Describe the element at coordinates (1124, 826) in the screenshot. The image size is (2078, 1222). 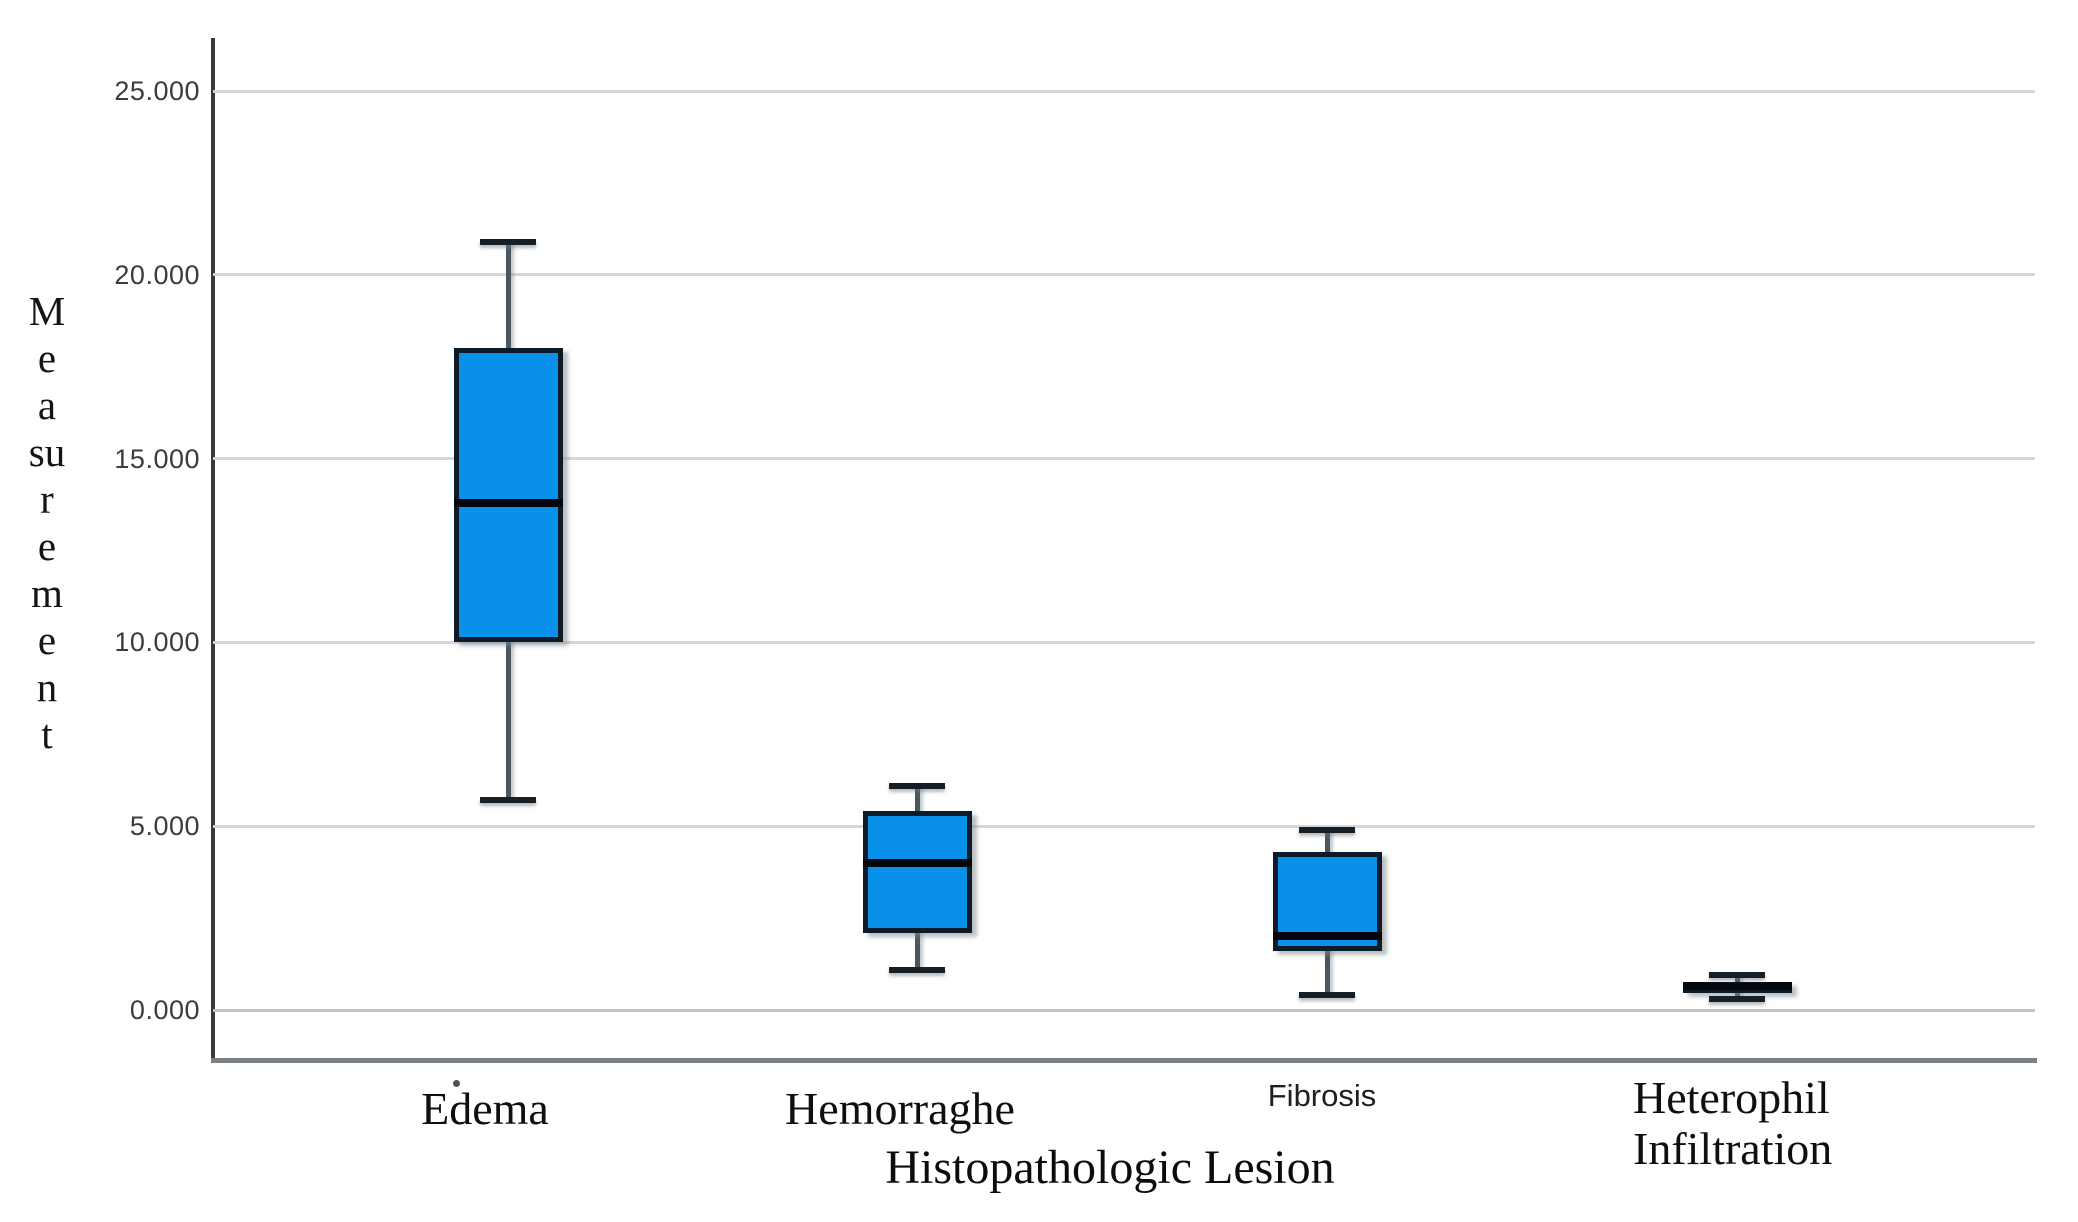
I see `gridline-5.000` at that location.